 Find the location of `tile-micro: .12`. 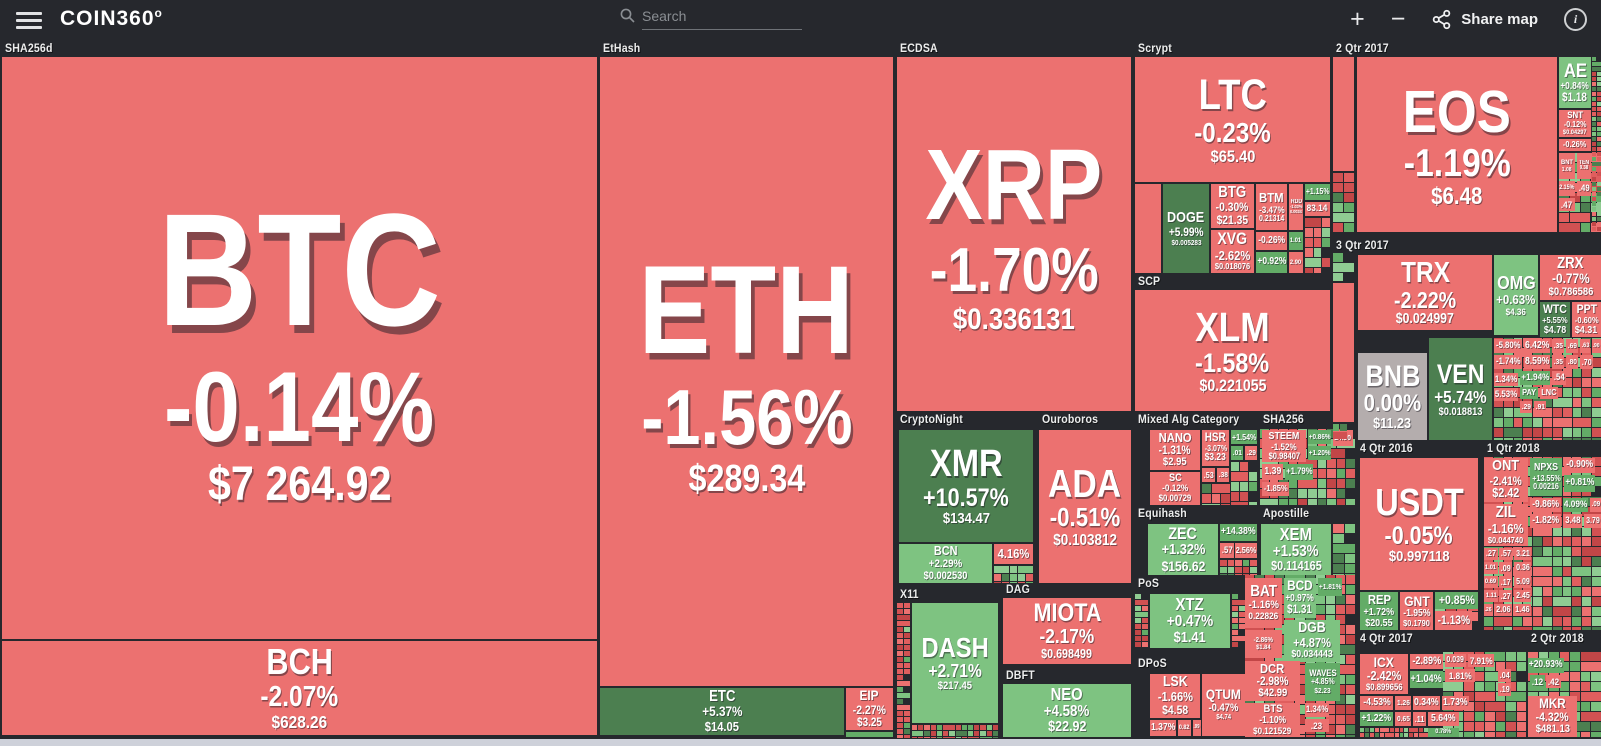

tile-micro: .12 is located at coordinates (1537, 681).